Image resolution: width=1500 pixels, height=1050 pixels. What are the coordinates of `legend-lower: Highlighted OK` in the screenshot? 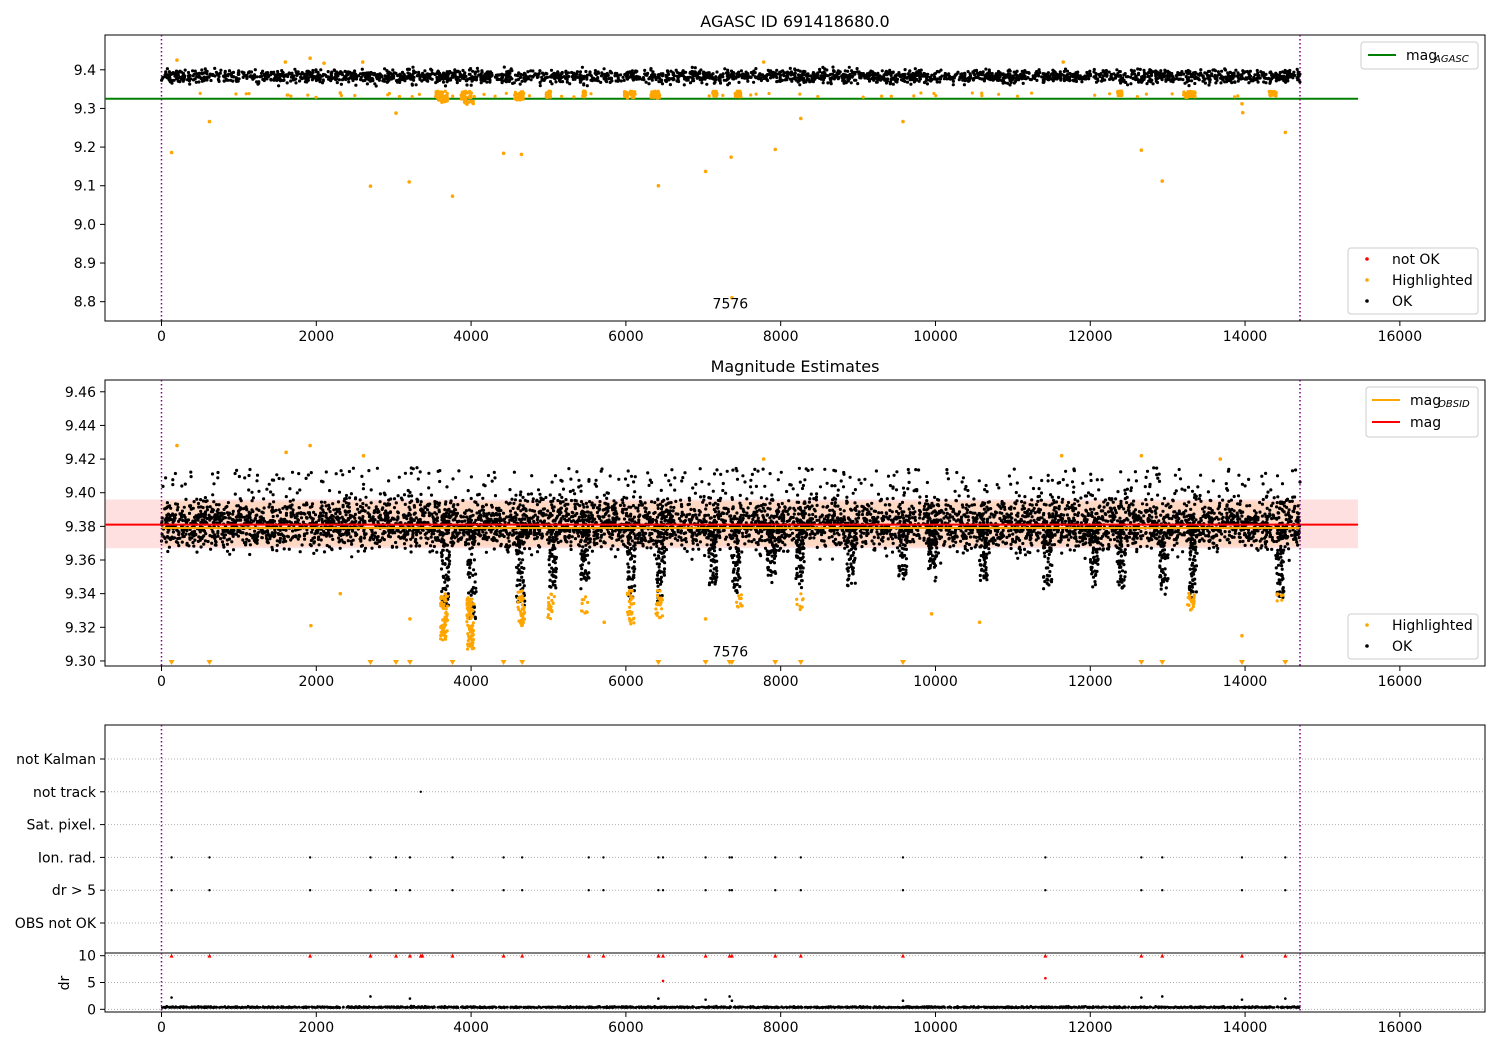 It's located at (1413, 636).